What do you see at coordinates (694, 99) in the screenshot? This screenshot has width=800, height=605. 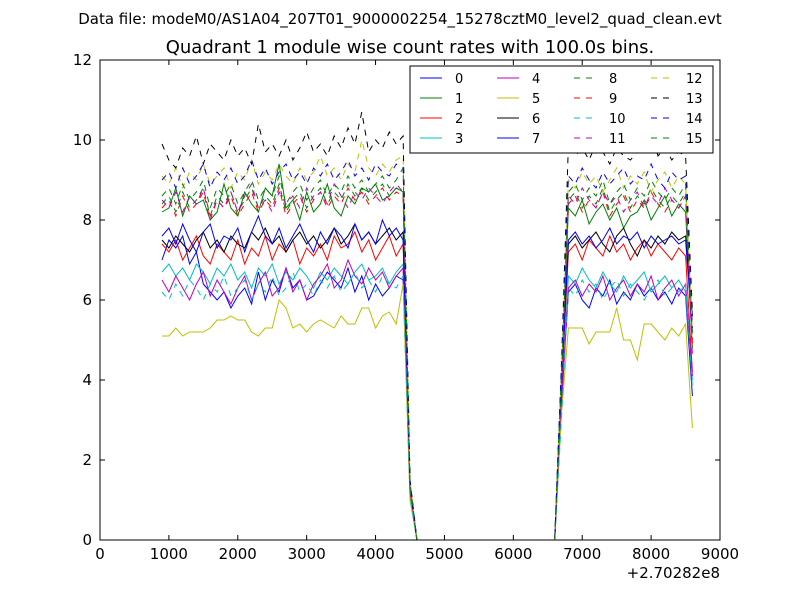 I see `legend-label-13: 13` at bounding box center [694, 99].